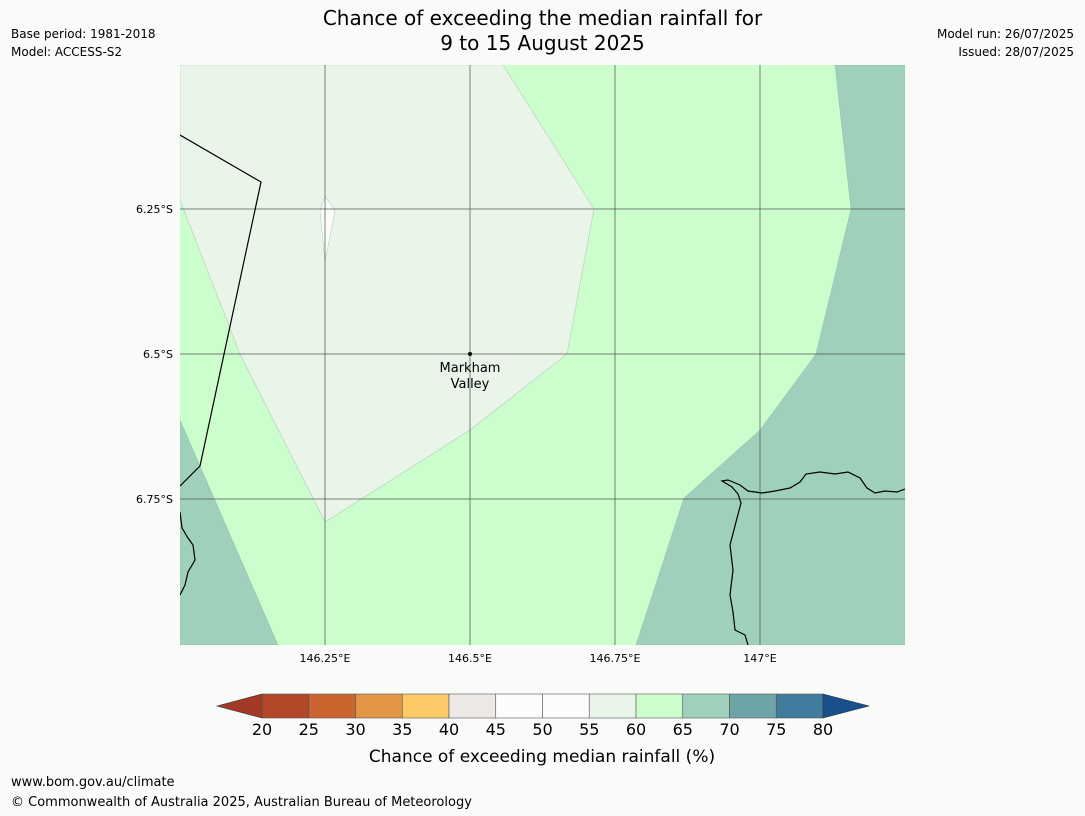  Describe the element at coordinates (1016, 52) in the screenshot. I see `issued-text: Issued: 28/07/2025` at that location.